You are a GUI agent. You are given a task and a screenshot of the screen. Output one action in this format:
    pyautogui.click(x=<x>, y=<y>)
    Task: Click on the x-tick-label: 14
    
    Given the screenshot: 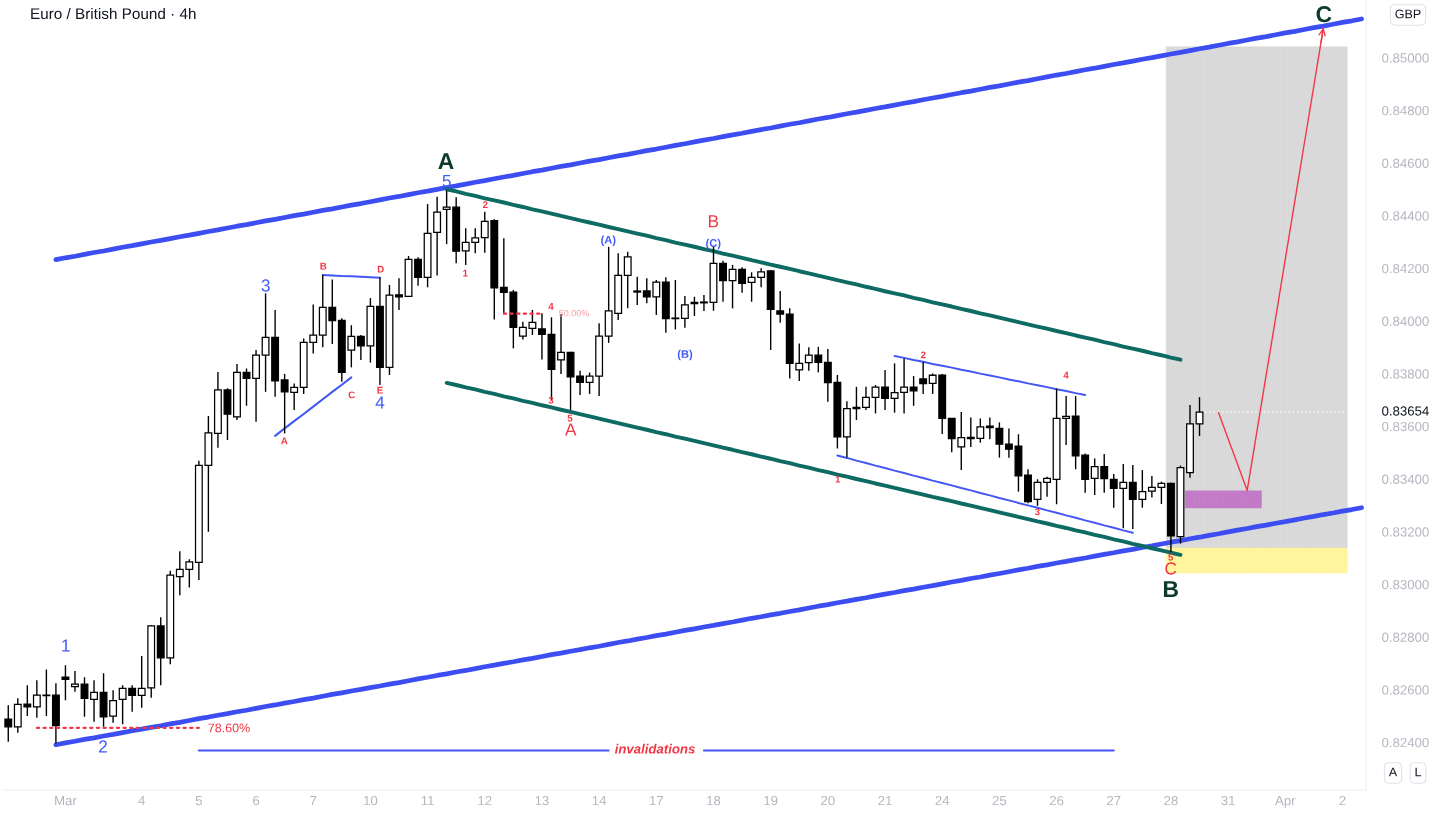 What is the action you would take?
    pyautogui.click(x=599, y=801)
    